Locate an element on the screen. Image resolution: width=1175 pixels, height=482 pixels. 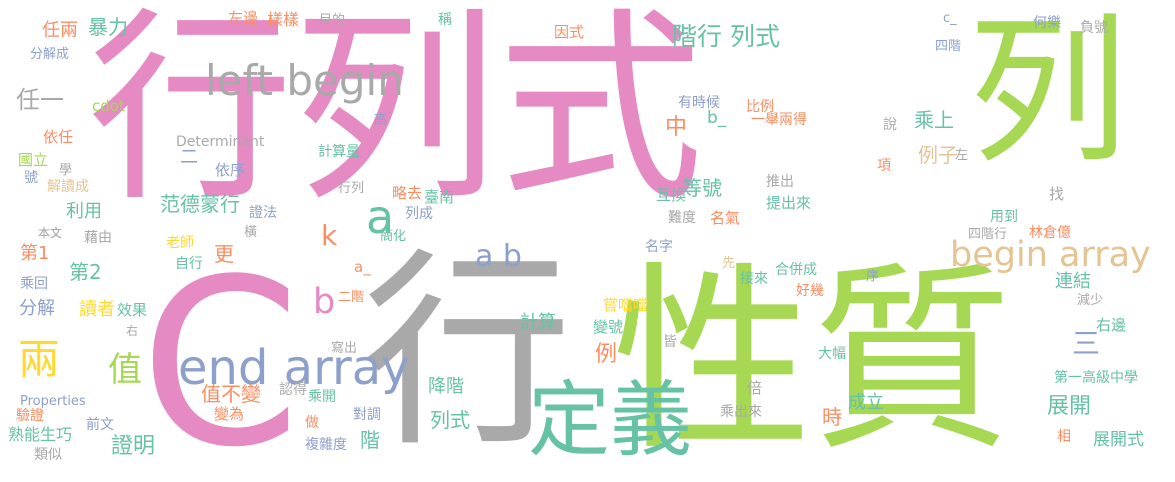
cloud-word: 倍 is located at coordinates (755, 388).